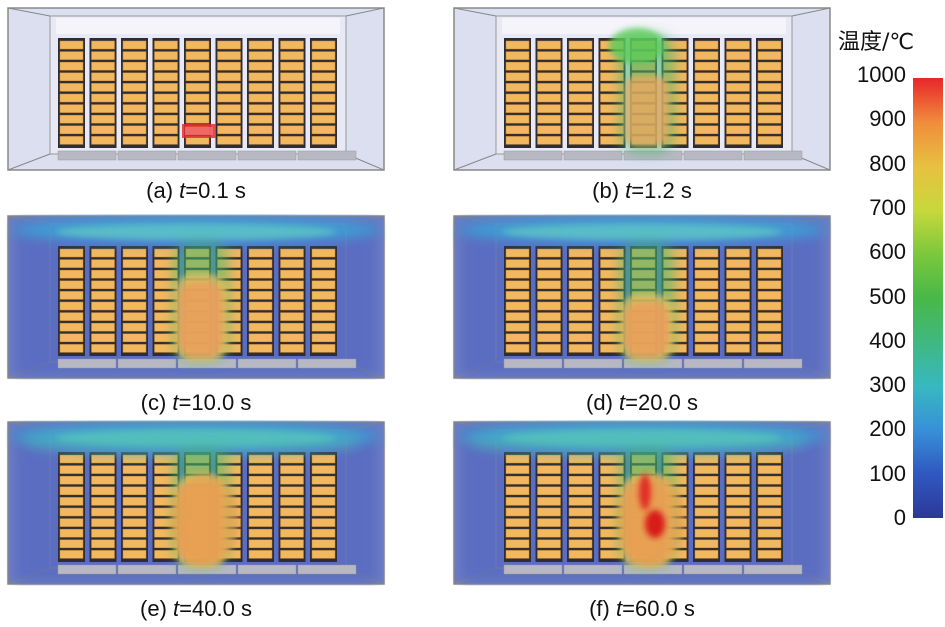 The image size is (945, 627). Describe the element at coordinates (196, 190) in the screenshot. I see `caption-a: (a) t=0.1 s` at that location.